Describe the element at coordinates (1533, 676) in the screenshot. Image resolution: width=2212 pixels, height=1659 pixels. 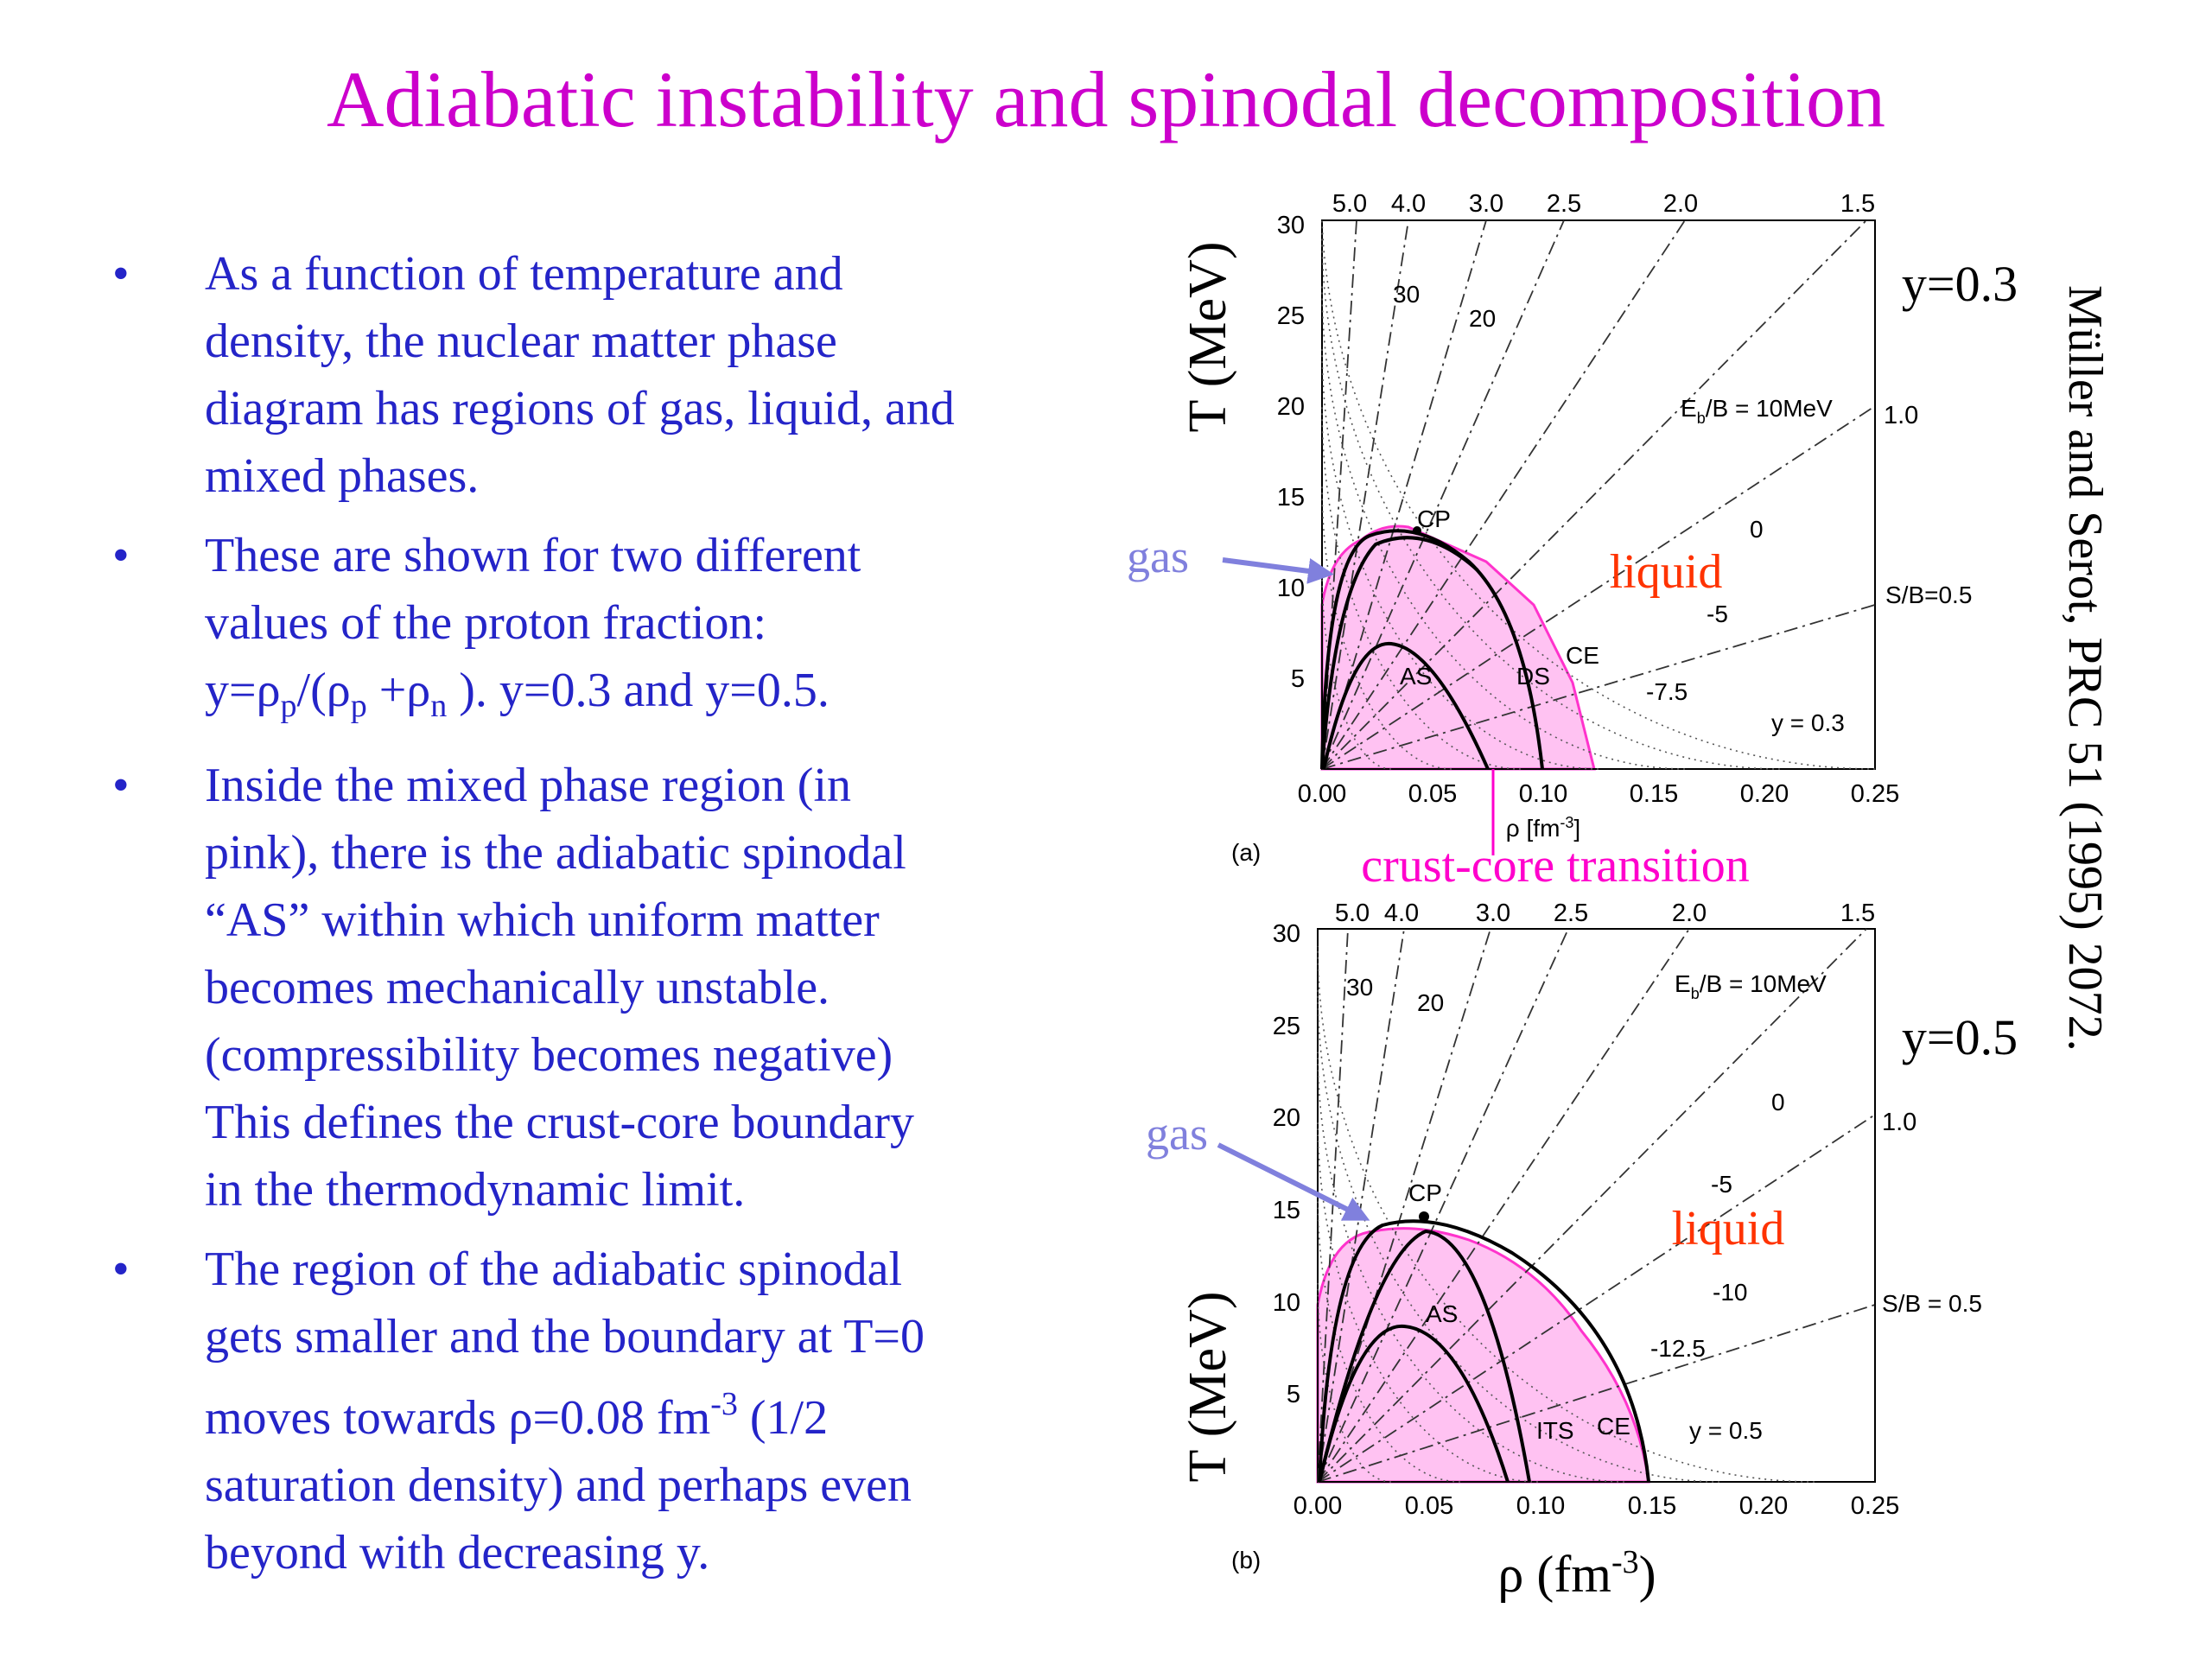
I see `ds-label: DS` at that location.